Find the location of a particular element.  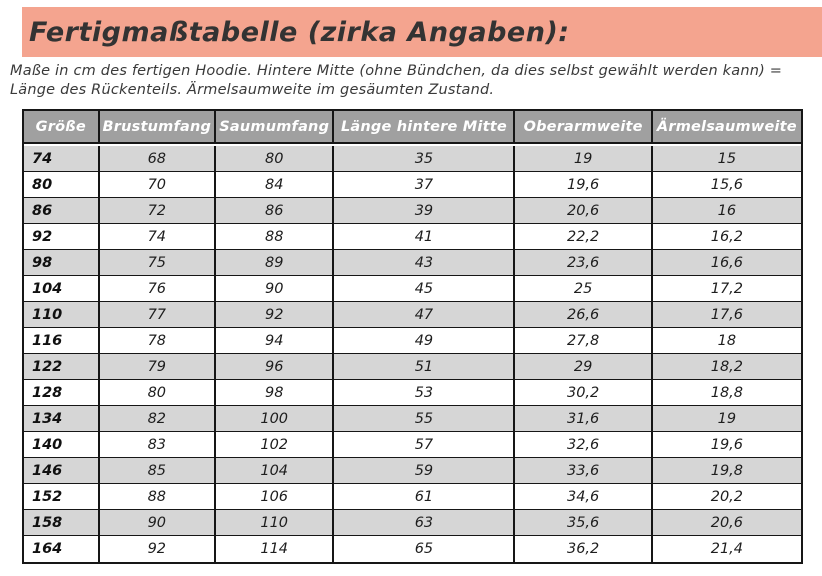

value-cell: 51 is located at coordinates (422, 367).